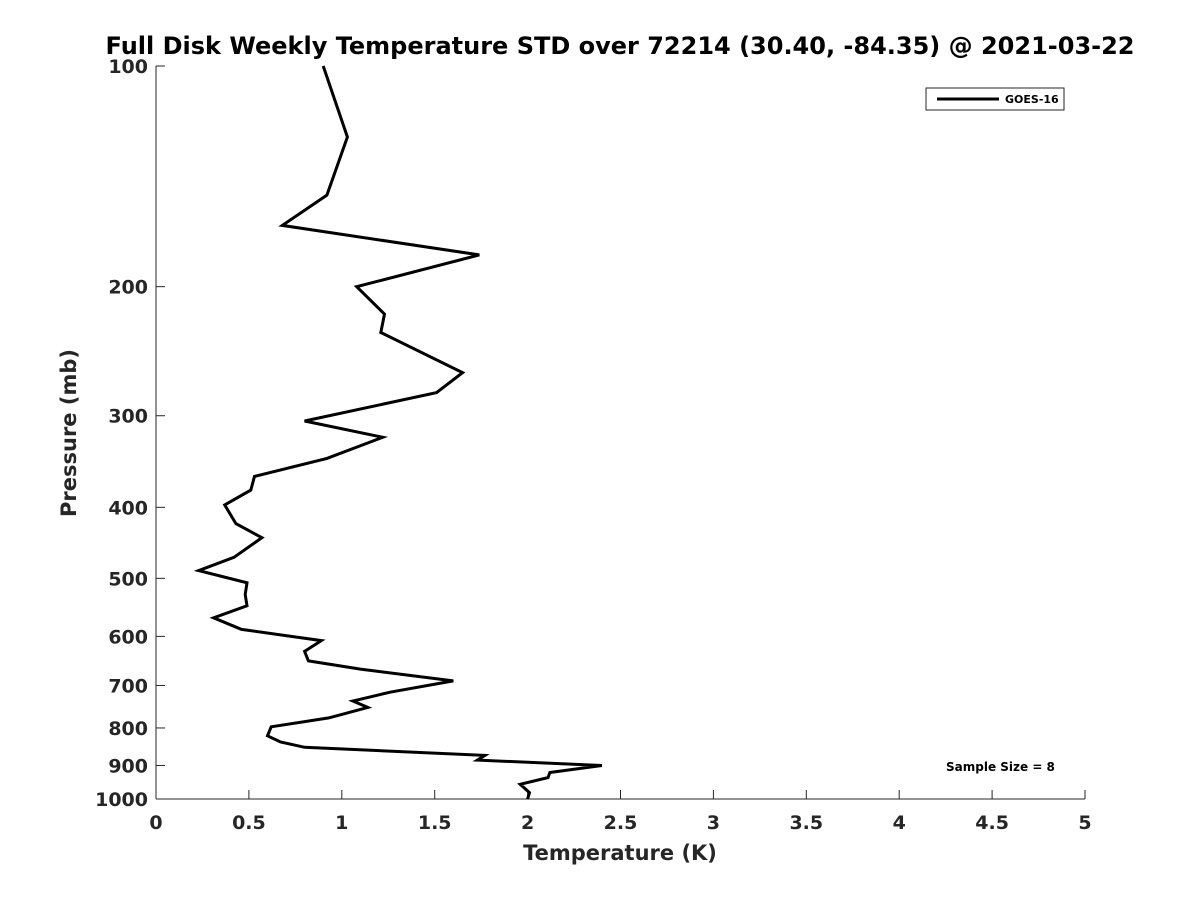  Describe the element at coordinates (249, 823) in the screenshot. I see `x-tick-label: 0.5` at that location.